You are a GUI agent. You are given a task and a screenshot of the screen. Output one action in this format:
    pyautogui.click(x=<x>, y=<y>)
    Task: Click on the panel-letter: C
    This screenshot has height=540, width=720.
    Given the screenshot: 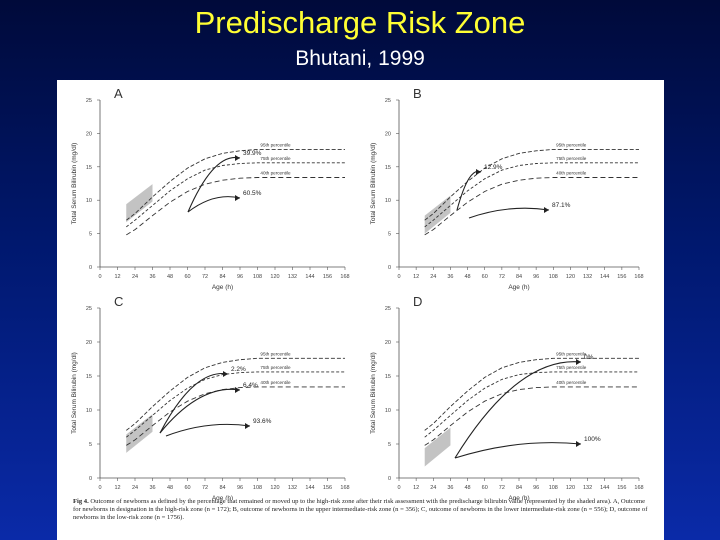 What is the action you would take?
    pyautogui.click(x=118, y=301)
    